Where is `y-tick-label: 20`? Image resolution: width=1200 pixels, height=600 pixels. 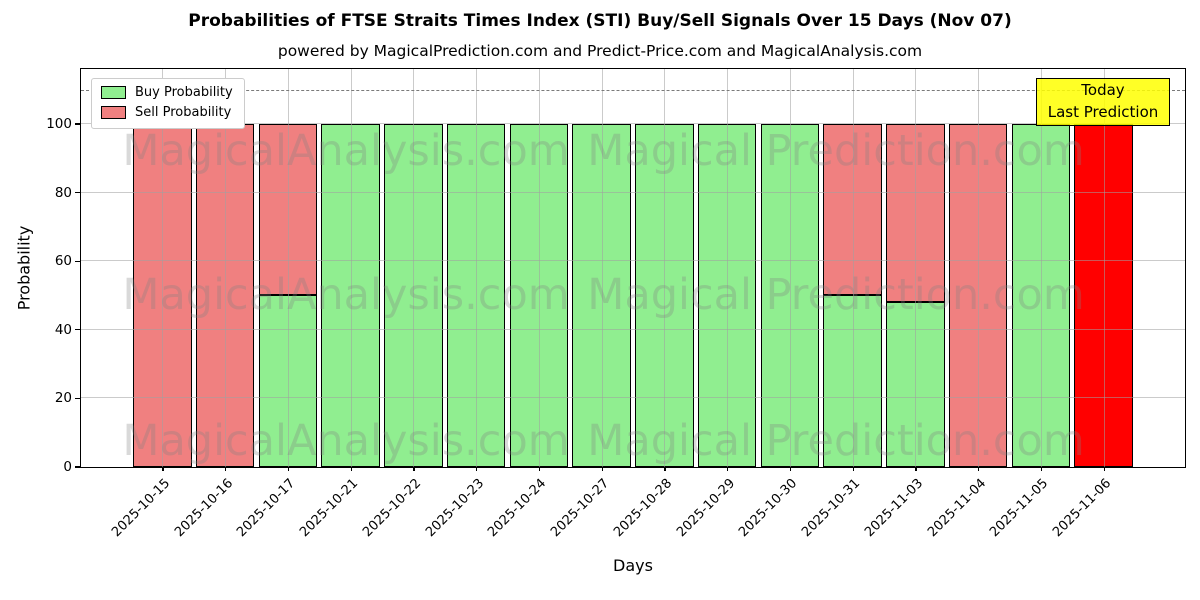
y-tick-label: 20 is located at coordinates (63, 398).